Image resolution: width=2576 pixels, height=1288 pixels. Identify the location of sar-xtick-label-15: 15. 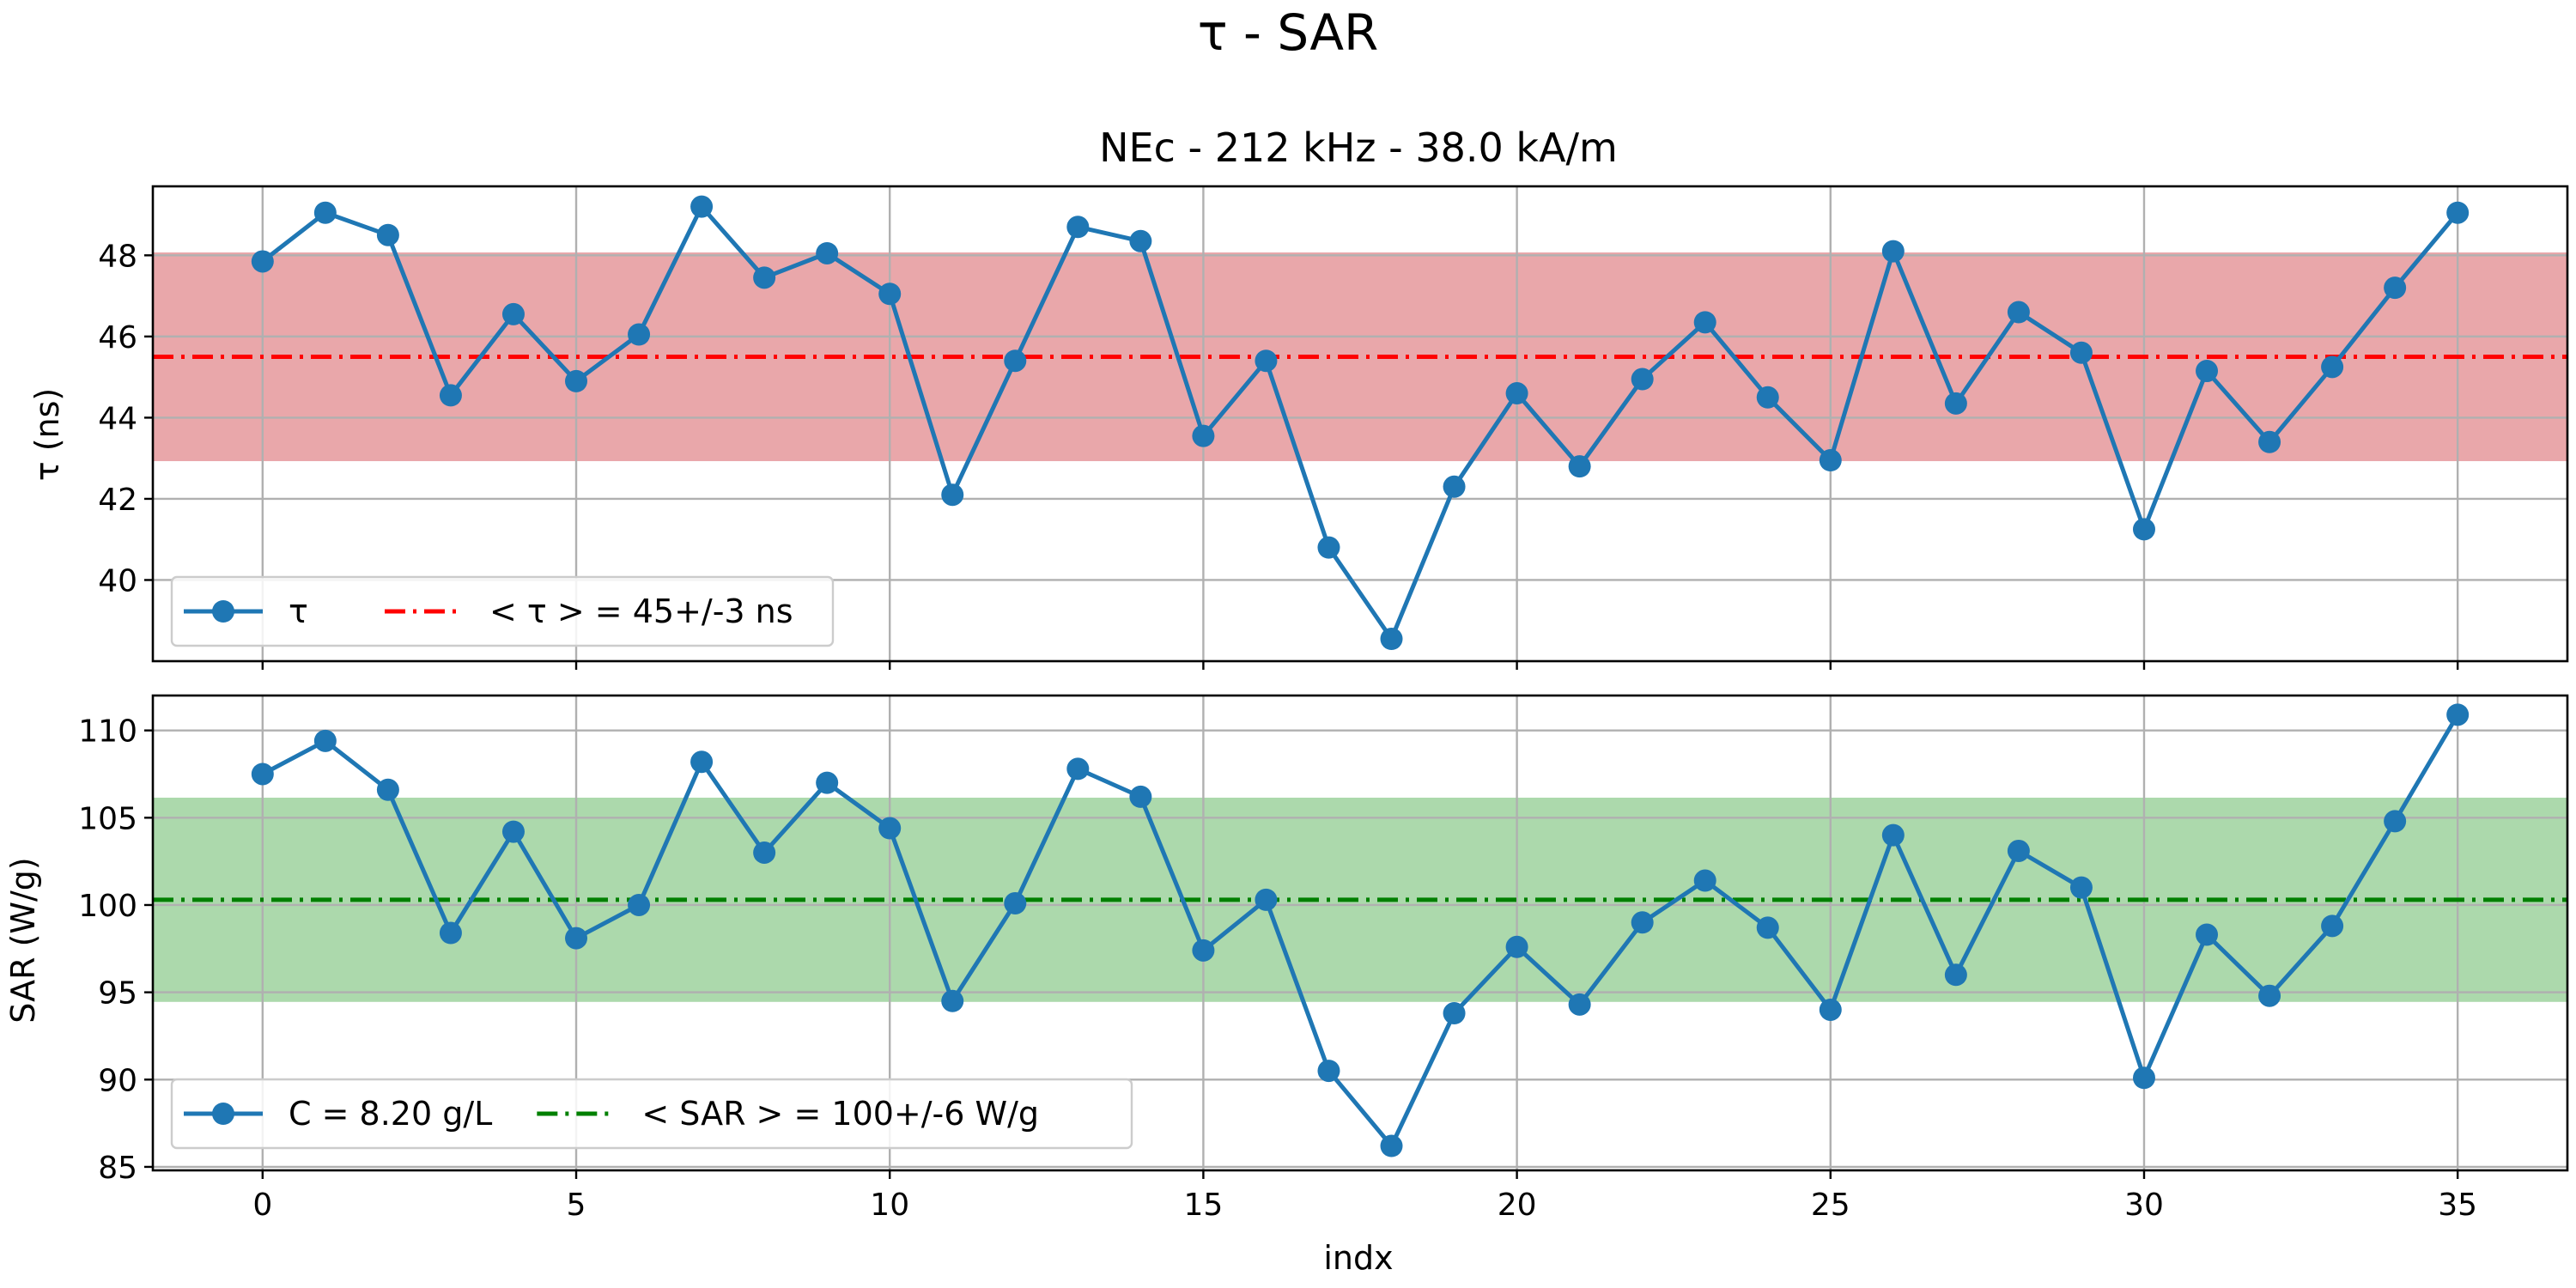
(1203, 1206).